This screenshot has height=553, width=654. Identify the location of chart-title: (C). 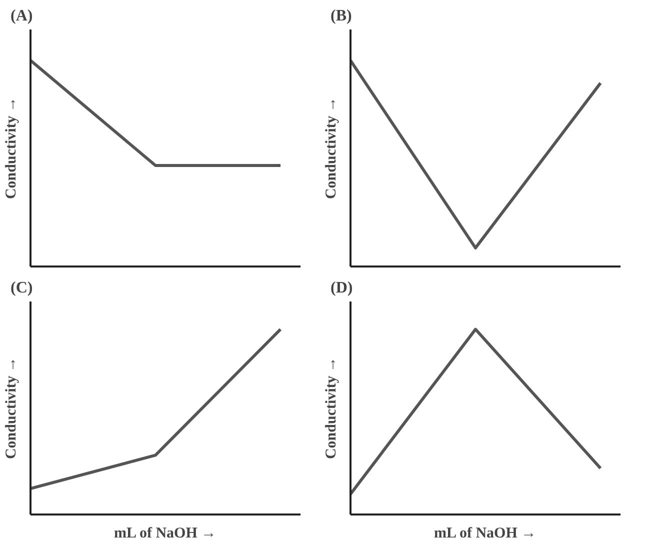
(21, 288).